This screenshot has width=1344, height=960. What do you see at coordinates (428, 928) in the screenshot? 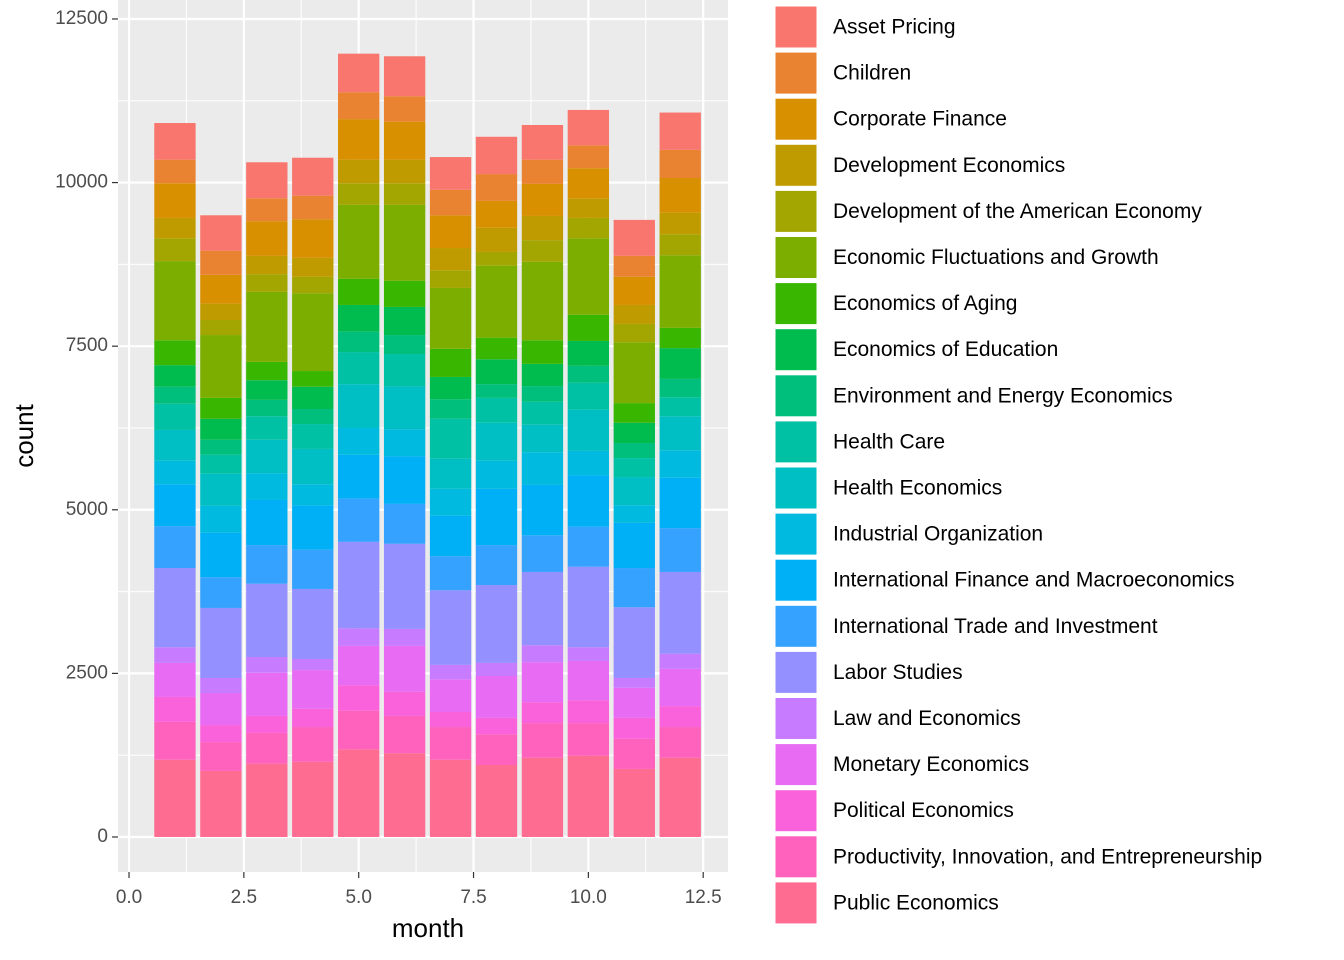
I see `x-axis-title: month` at bounding box center [428, 928].